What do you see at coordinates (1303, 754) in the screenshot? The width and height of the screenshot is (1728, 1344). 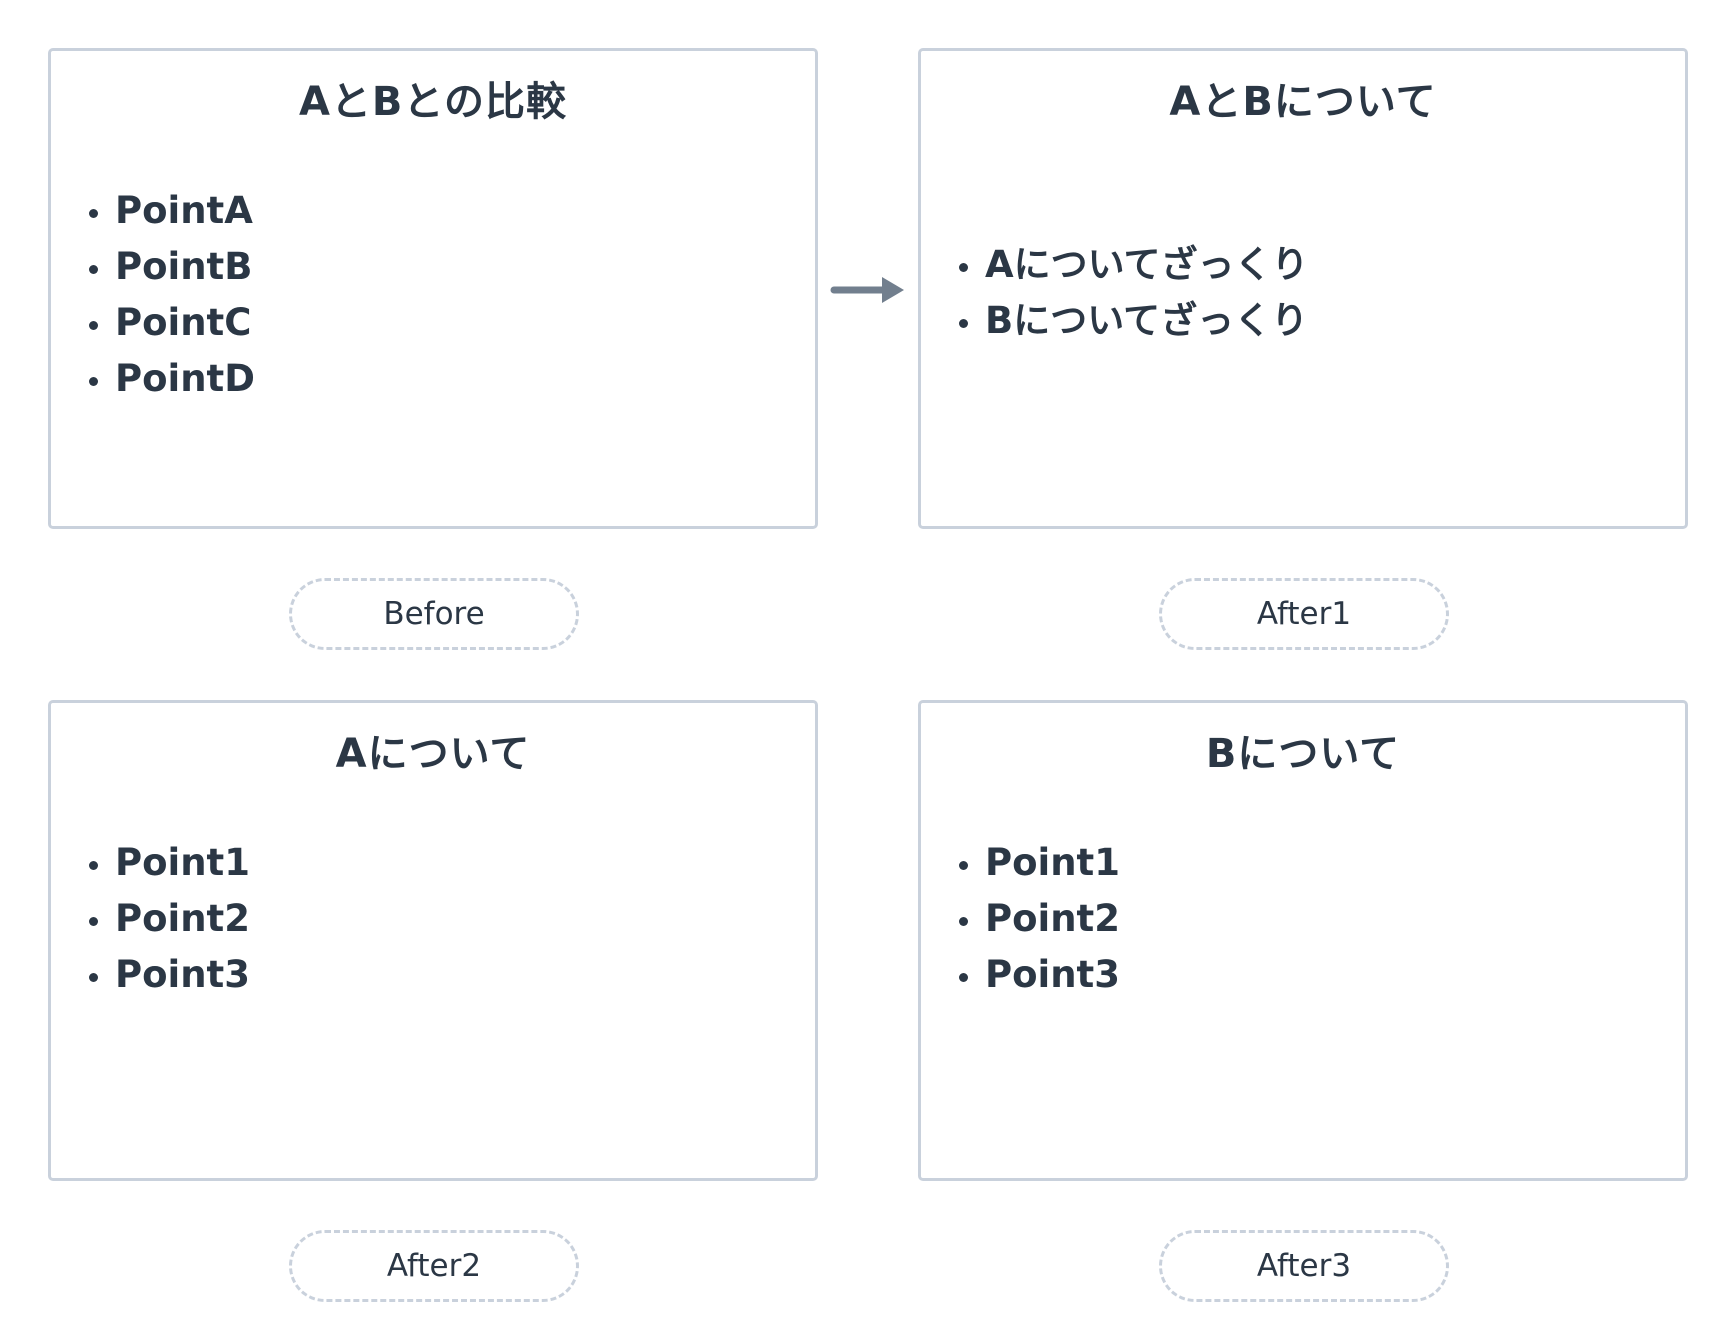 I see `panel-title: Bについて` at bounding box center [1303, 754].